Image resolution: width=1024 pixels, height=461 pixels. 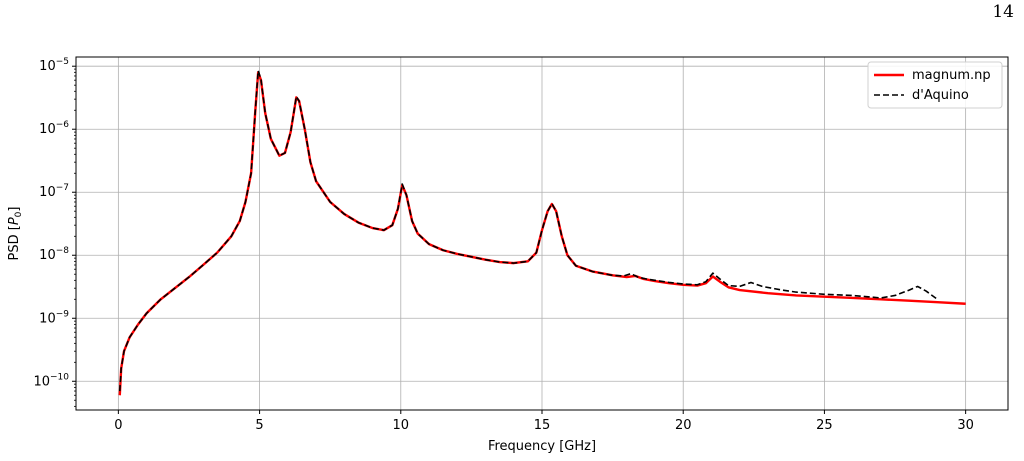 I want to click on x-tick-label: 25, so click(x=824, y=425).